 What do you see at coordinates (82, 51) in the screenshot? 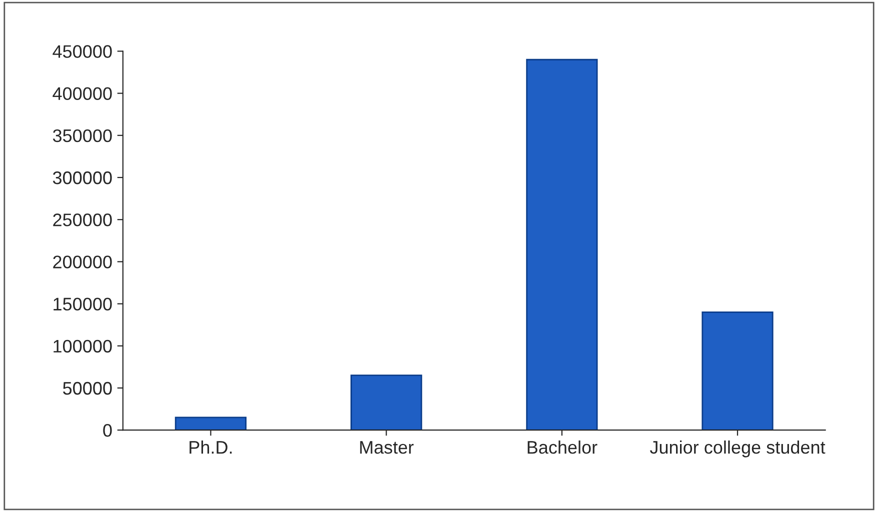
I see `y-tick-label: 450000` at bounding box center [82, 51].